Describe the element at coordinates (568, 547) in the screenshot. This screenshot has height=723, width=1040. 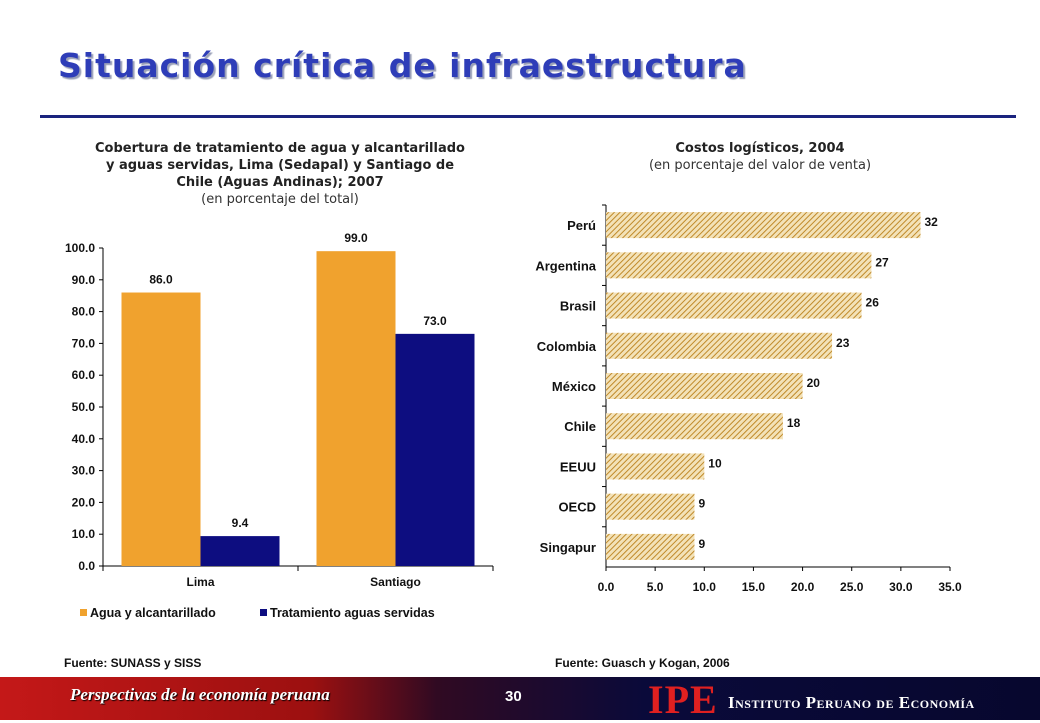
I see `chart2-category-label: Singapur` at that location.